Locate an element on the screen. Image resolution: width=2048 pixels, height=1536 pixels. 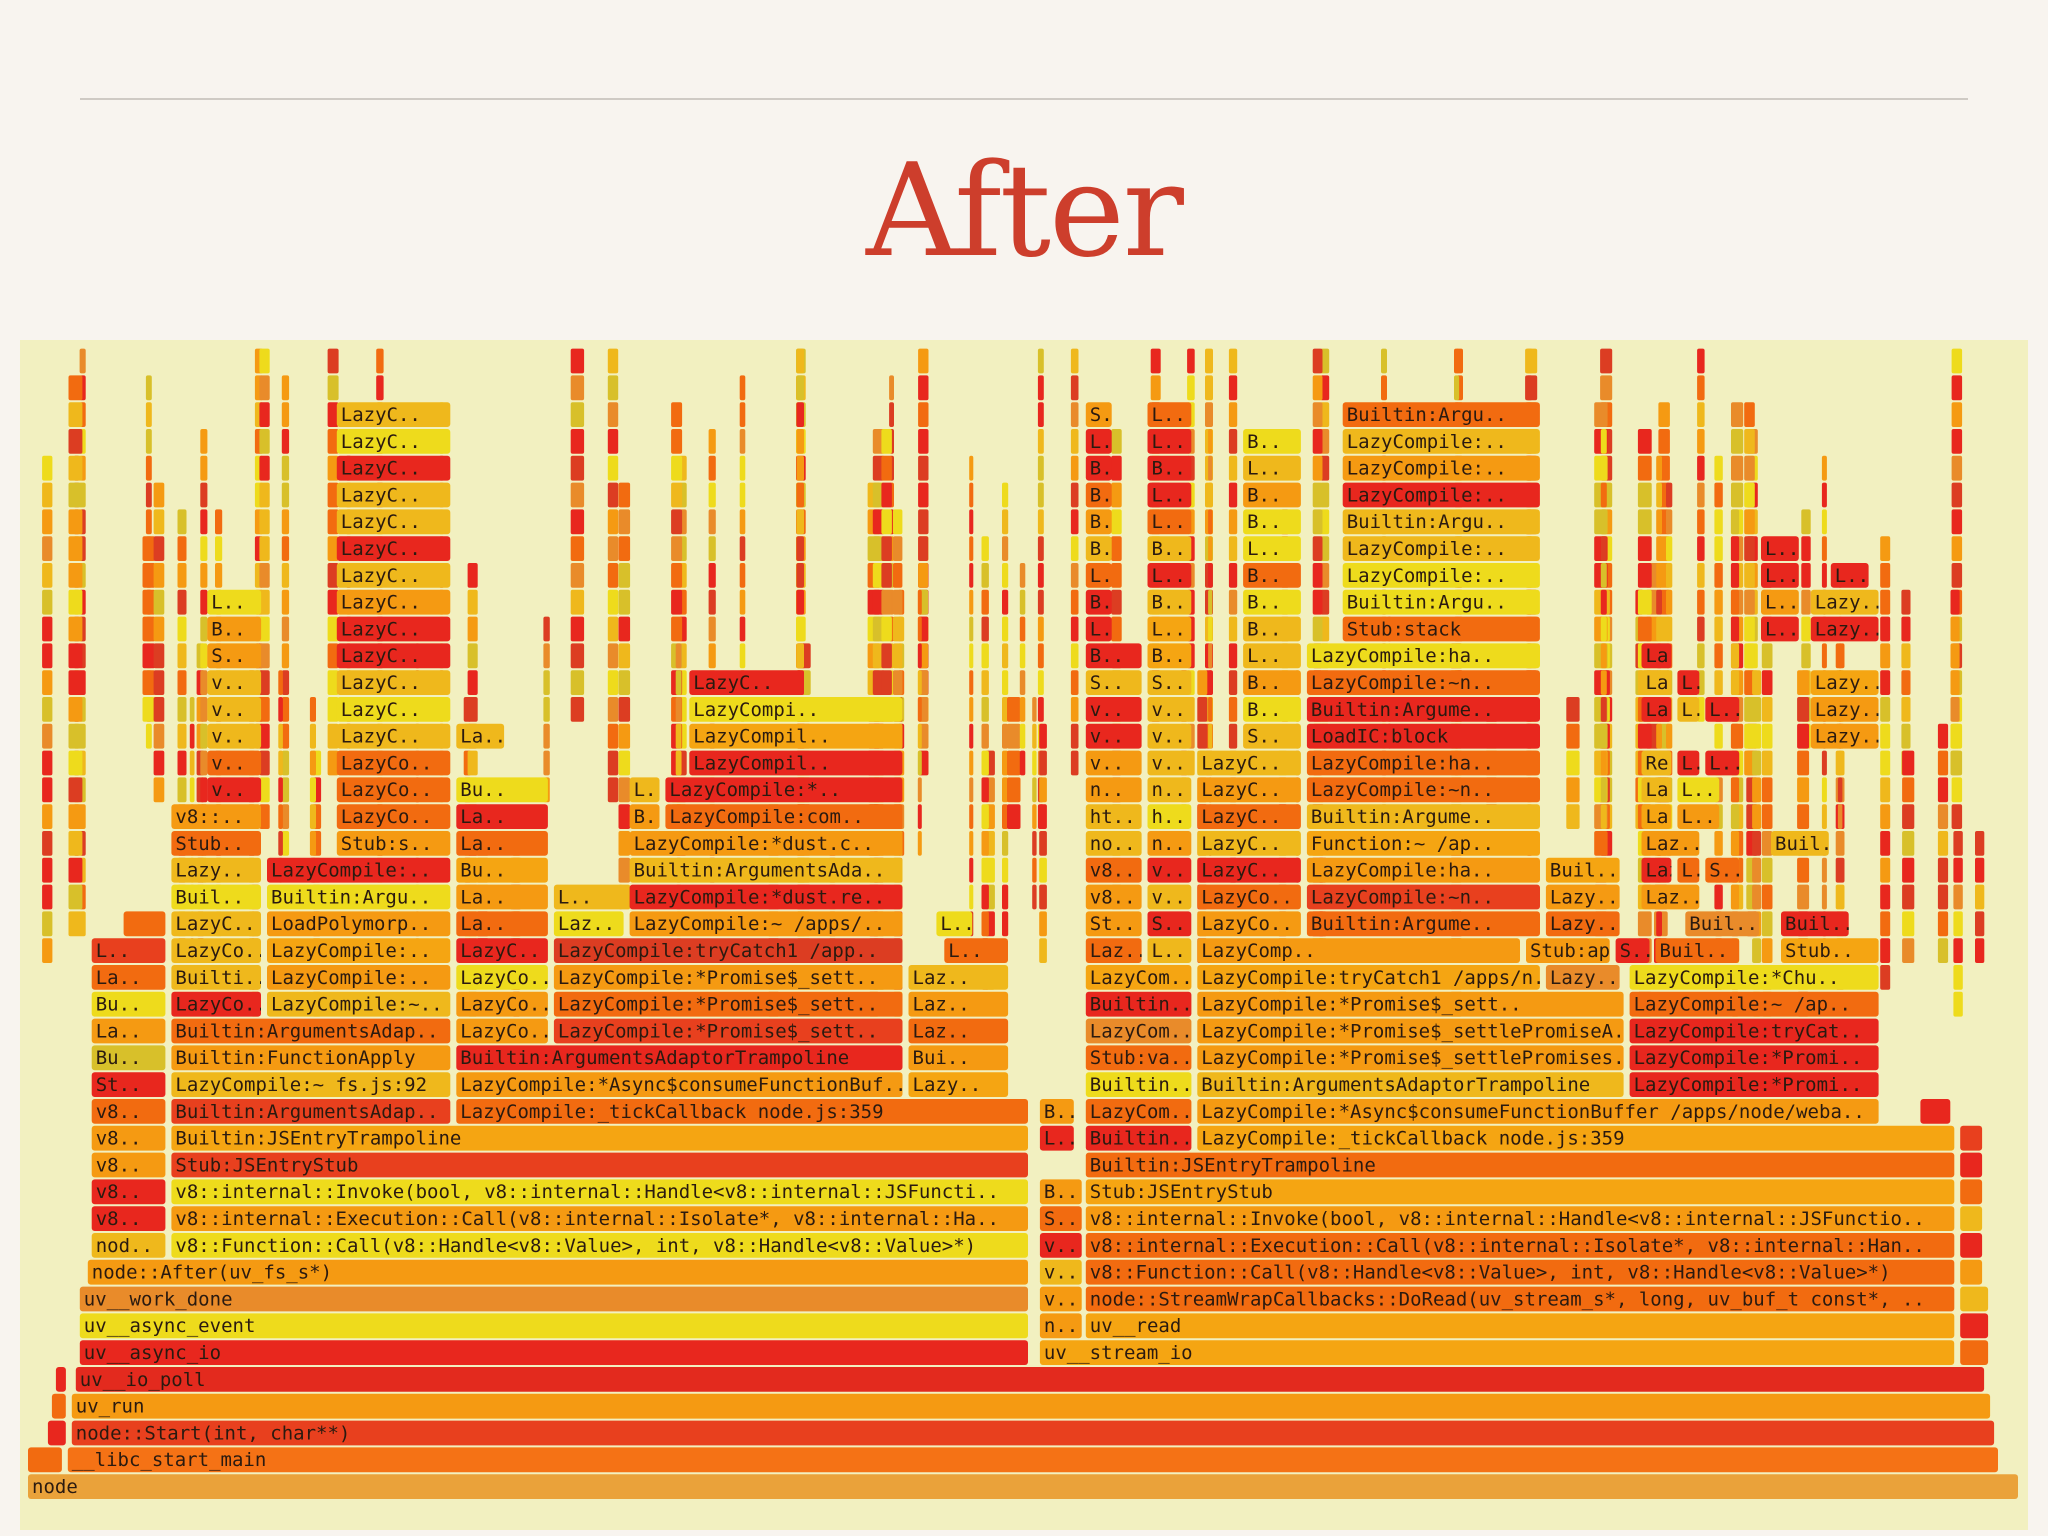
flame-frame: Re.. is located at coordinates (1666, 763).